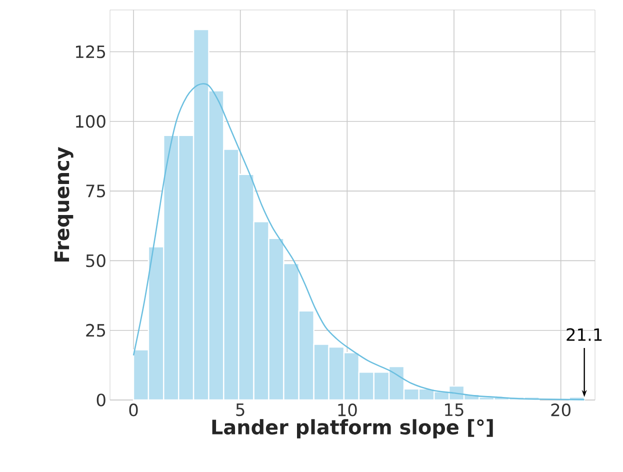 This screenshot has width=623, height=472. I want to click on y-tick-label: 50, so click(96, 261).